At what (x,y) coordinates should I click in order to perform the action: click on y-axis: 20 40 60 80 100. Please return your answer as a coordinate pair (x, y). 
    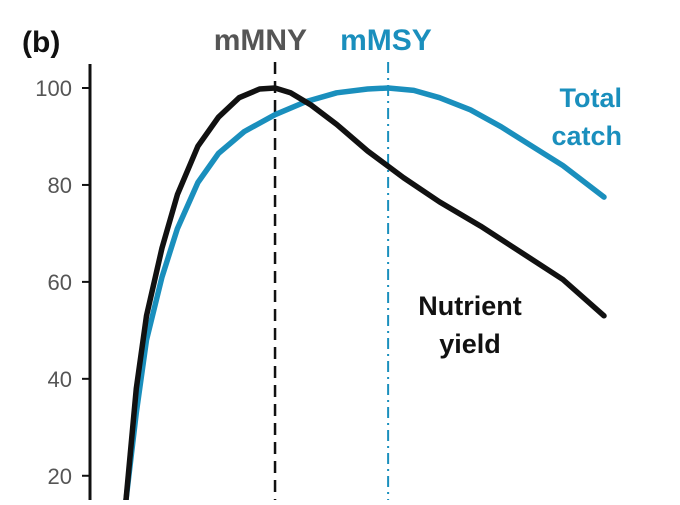
    Looking at the image, I should click on (63, 282).